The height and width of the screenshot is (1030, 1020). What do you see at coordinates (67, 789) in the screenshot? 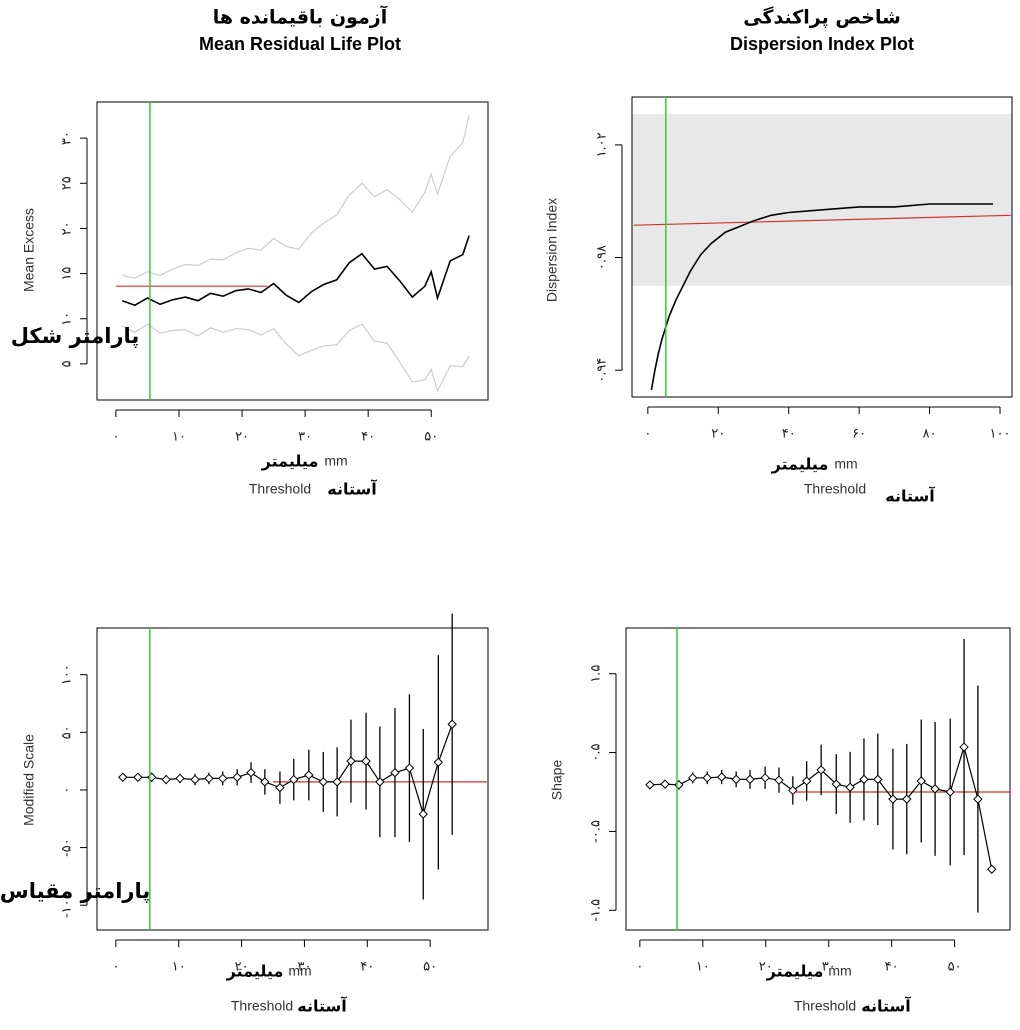
I see `y-tick-label: ۰` at bounding box center [67, 789].